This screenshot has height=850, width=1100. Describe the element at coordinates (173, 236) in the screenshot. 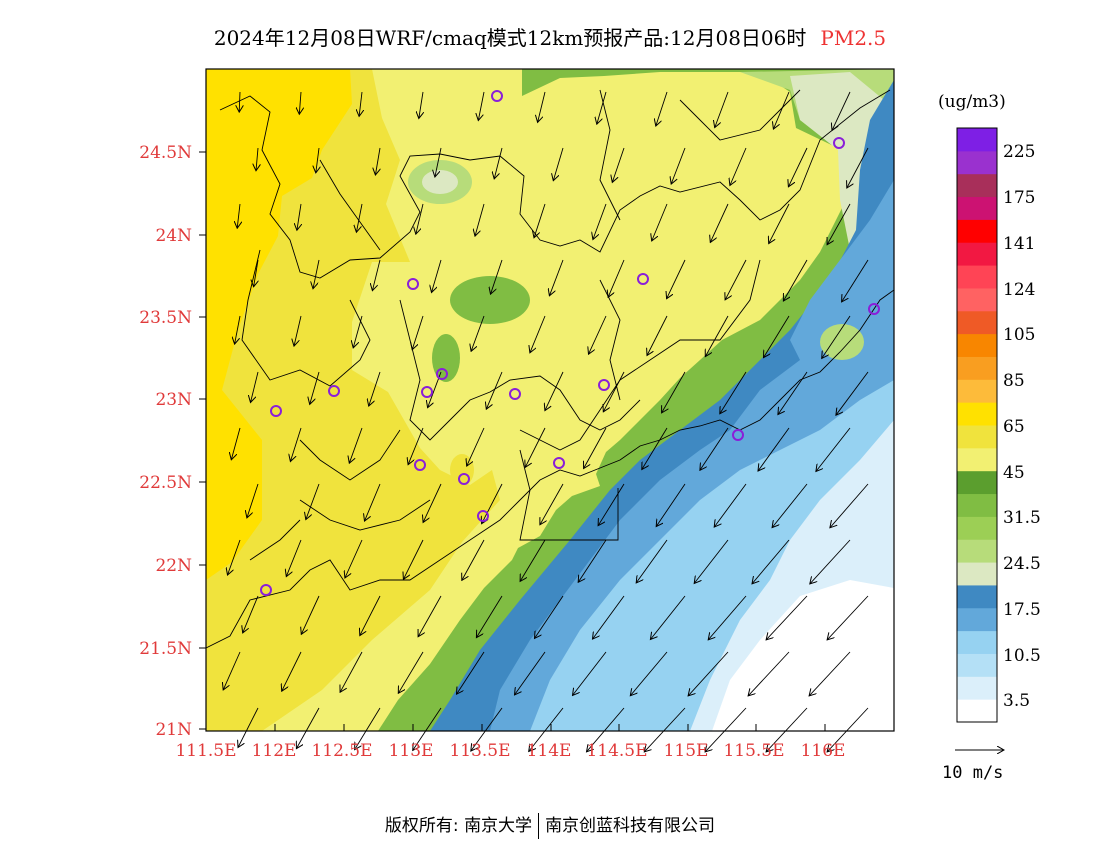

I see `lat-label-24n: 24N` at that location.